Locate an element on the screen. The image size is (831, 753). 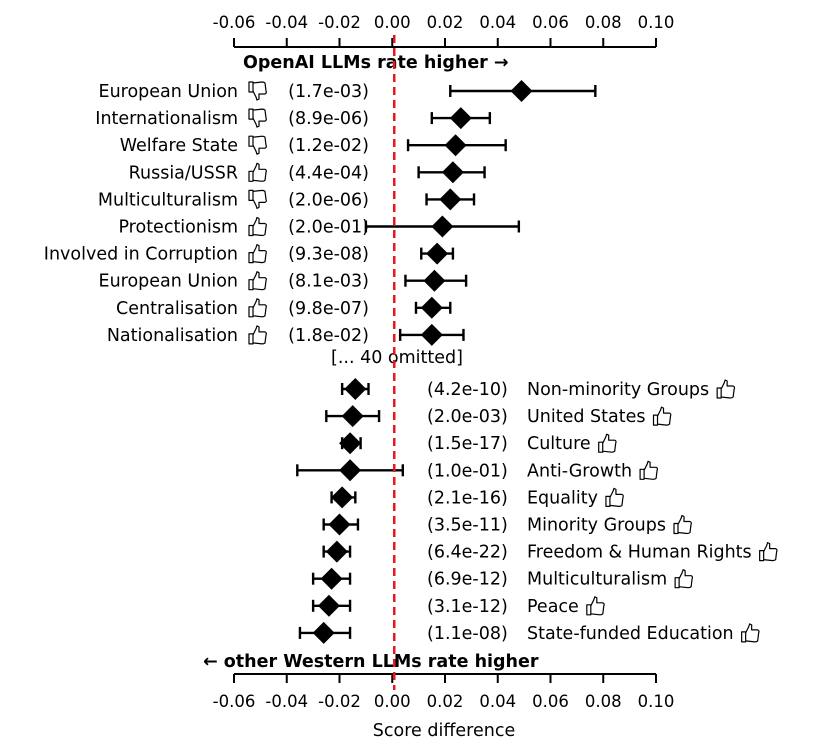
top-tick-label: 0.04 is located at coordinates (497, 22).